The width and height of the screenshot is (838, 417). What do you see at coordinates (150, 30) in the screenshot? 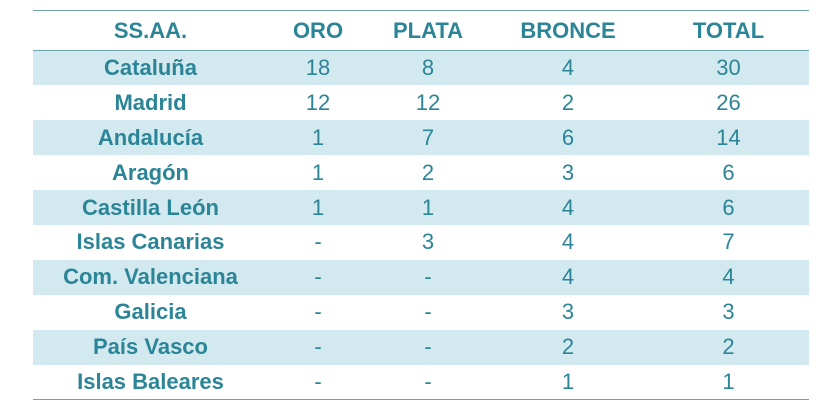
I see `header-region: SS.AA.` at bounding box center [150, 30].